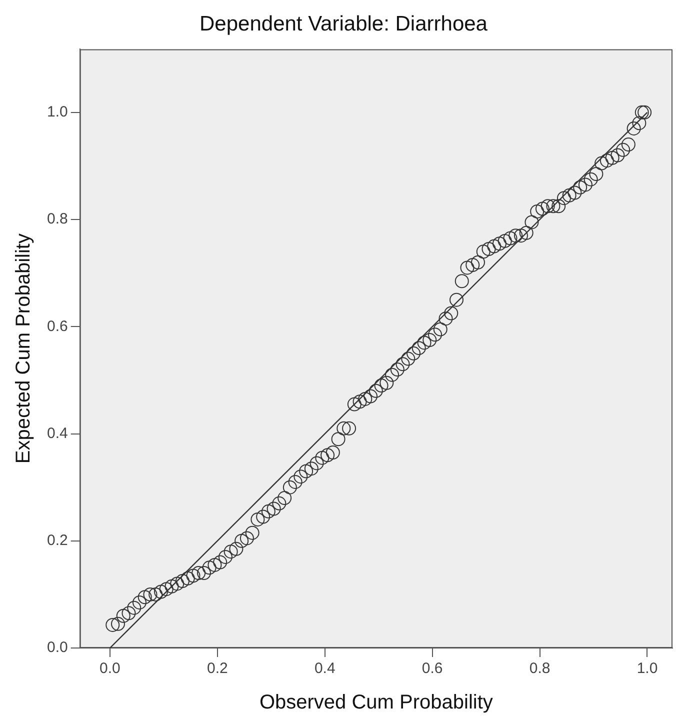  I want to click on y-tick-label: 0.4, so click(57, 433).